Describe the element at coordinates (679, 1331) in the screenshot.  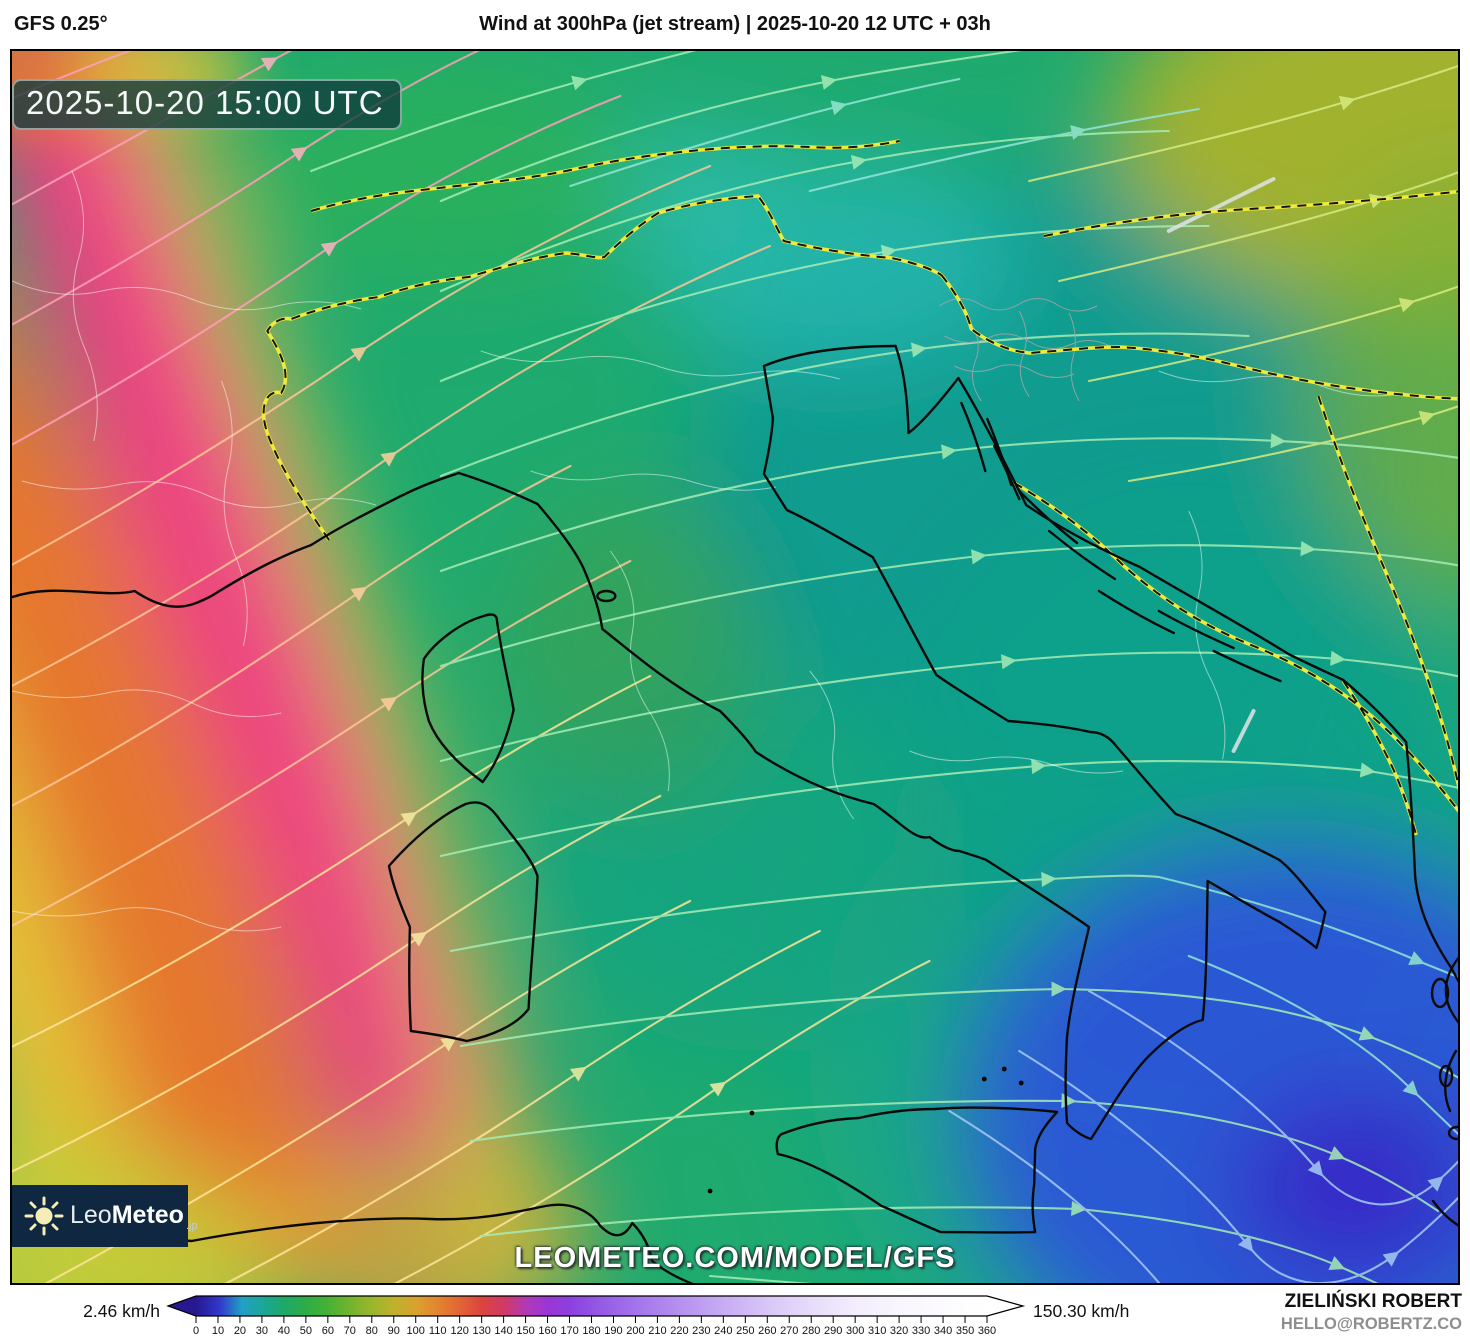
I see `svg-text: 220` at that location.